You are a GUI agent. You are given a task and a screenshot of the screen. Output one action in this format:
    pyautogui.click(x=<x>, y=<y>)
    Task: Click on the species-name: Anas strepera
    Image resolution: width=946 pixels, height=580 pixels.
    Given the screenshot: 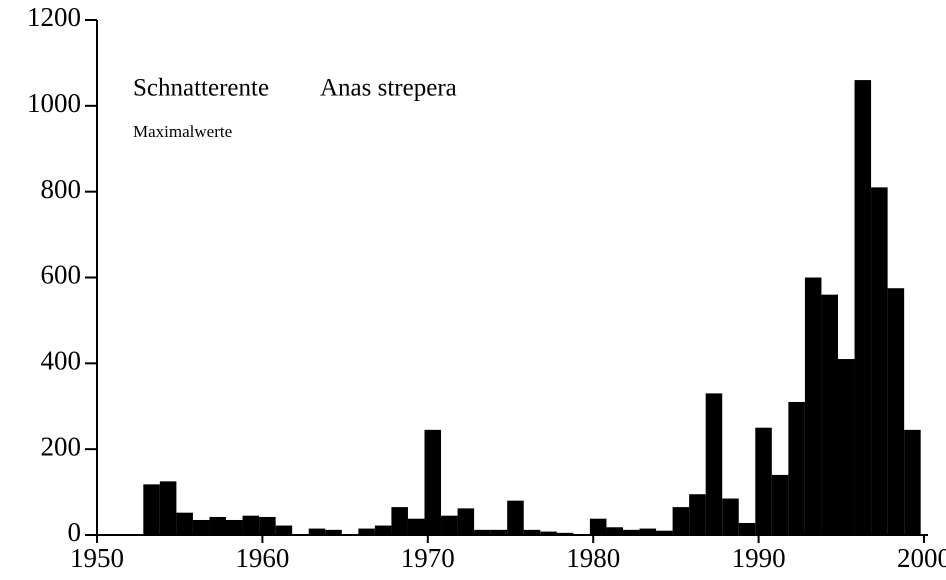 What is the action you would take?
    pyautogui.click(x=388, y=88)
    